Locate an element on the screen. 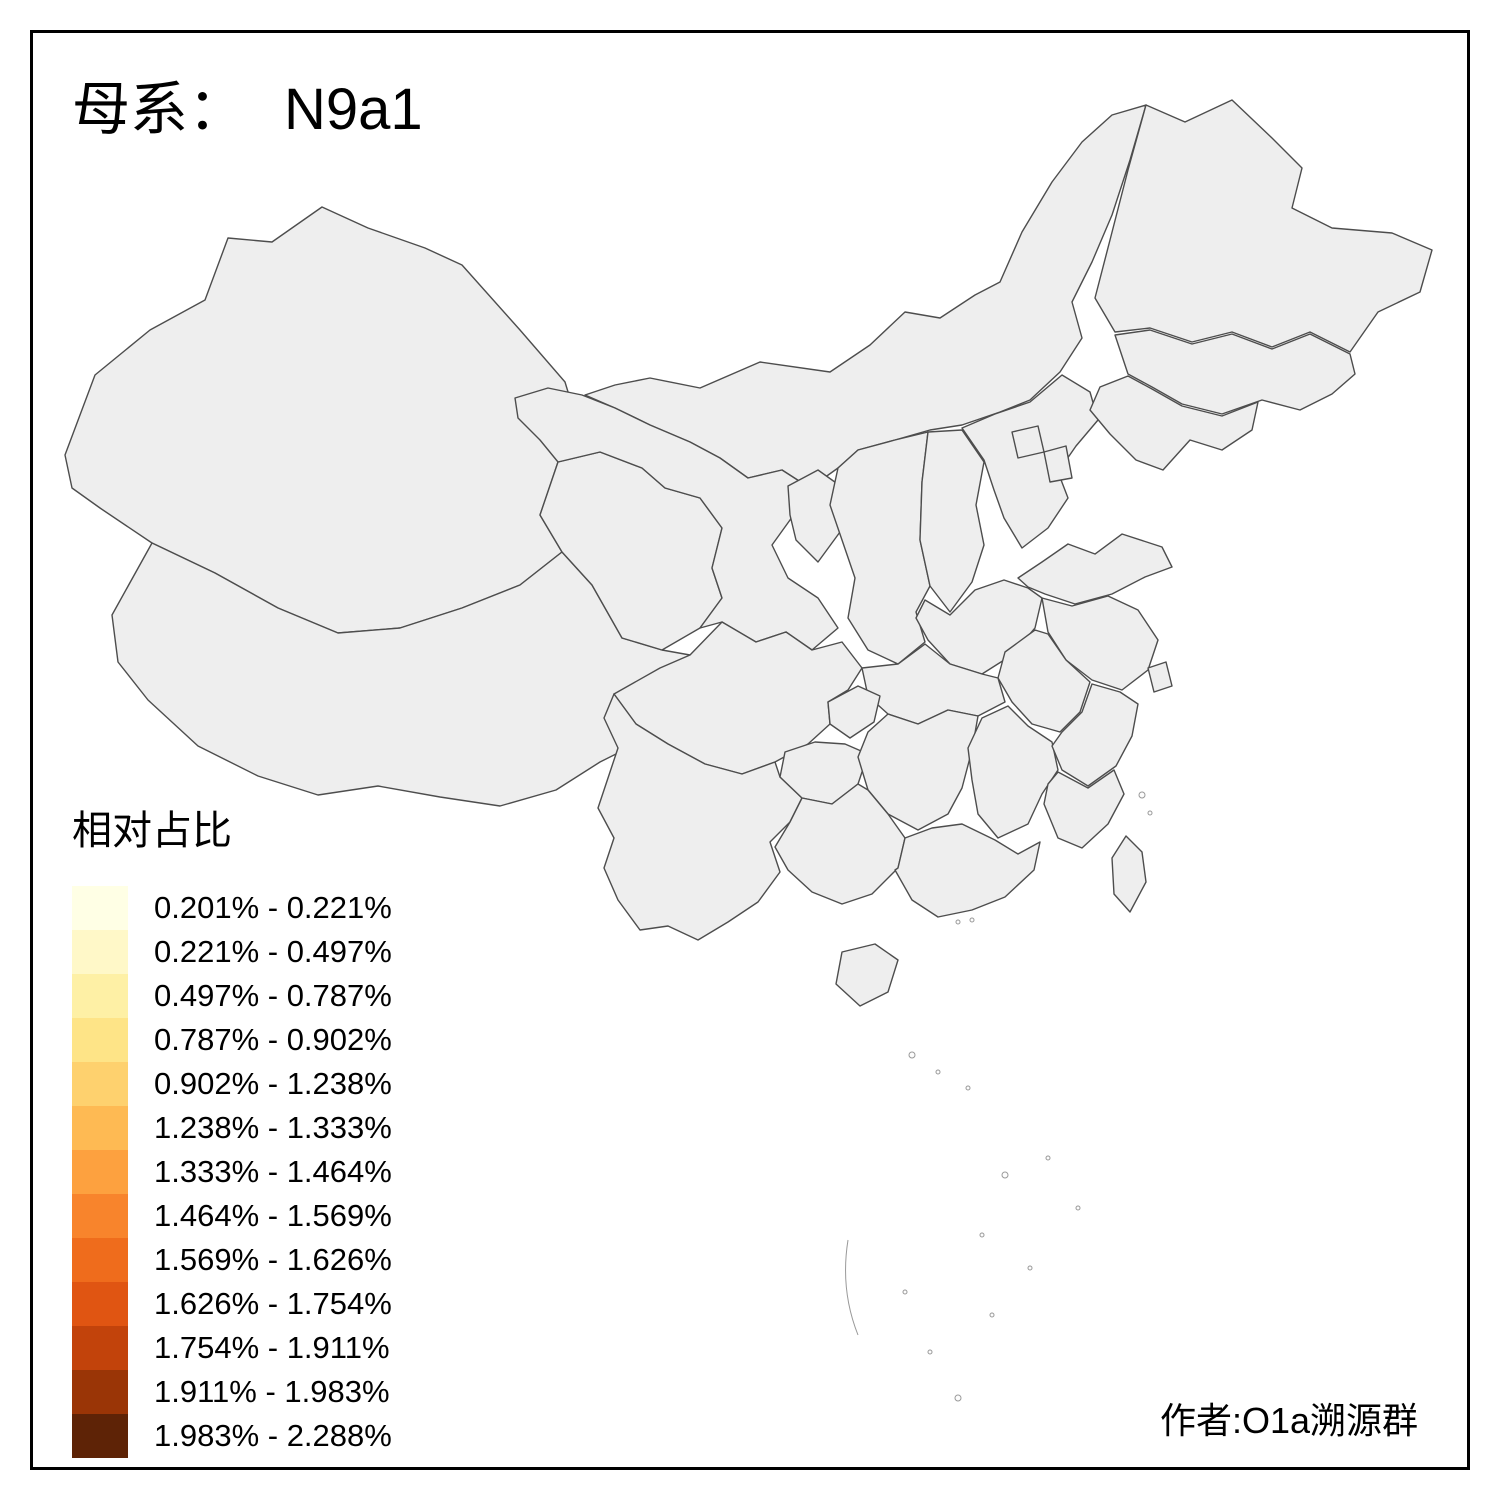  province-hainan is located at coordinates (867, 975).